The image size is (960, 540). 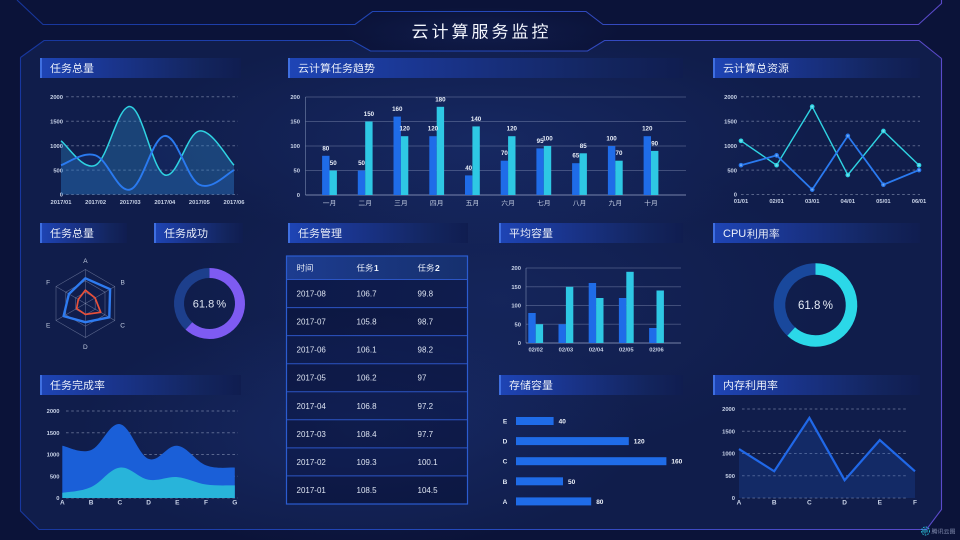 I want to click on svg-text: 2017/02, so click(x=95, y=203).